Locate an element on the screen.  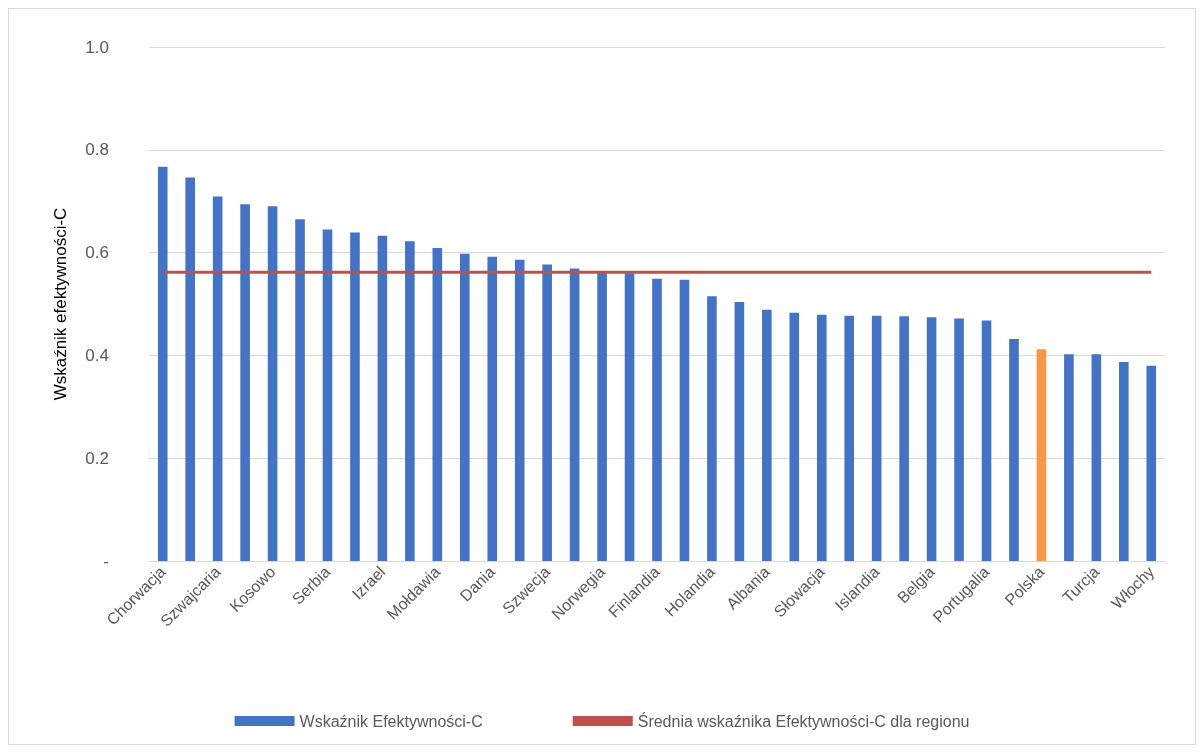
legend-label: Wskaźnik Efektywności-C is located at coordinates (391, 721).